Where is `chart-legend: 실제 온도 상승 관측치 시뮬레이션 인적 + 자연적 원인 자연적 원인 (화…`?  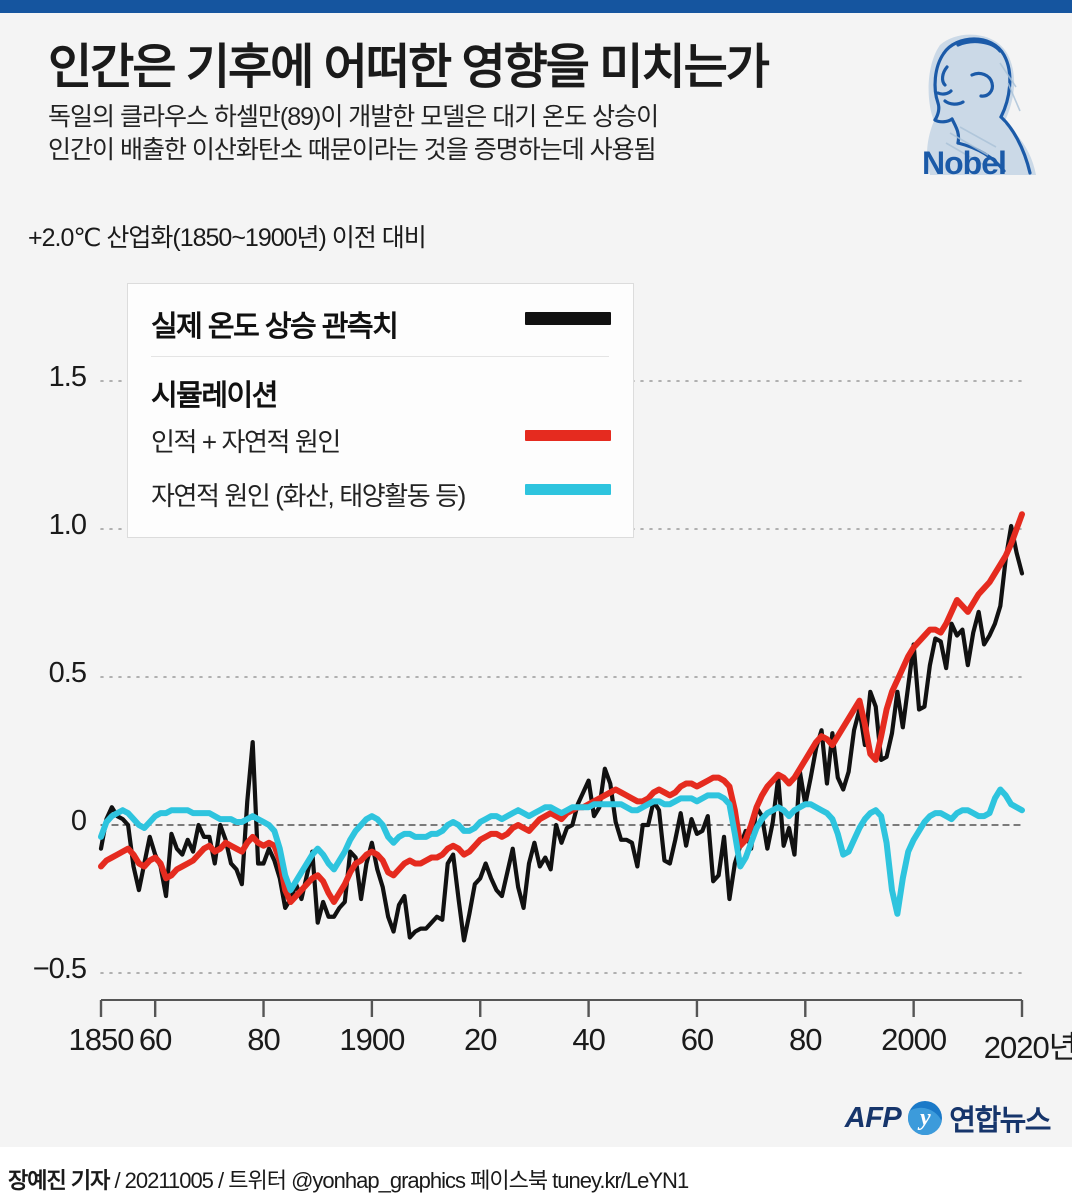
chart-legend: 실제 온도 상승 관측치 시뮬레이션 인적 + 자연적 원인 자연적 원인 (화… is located at coordinates (380, 410).